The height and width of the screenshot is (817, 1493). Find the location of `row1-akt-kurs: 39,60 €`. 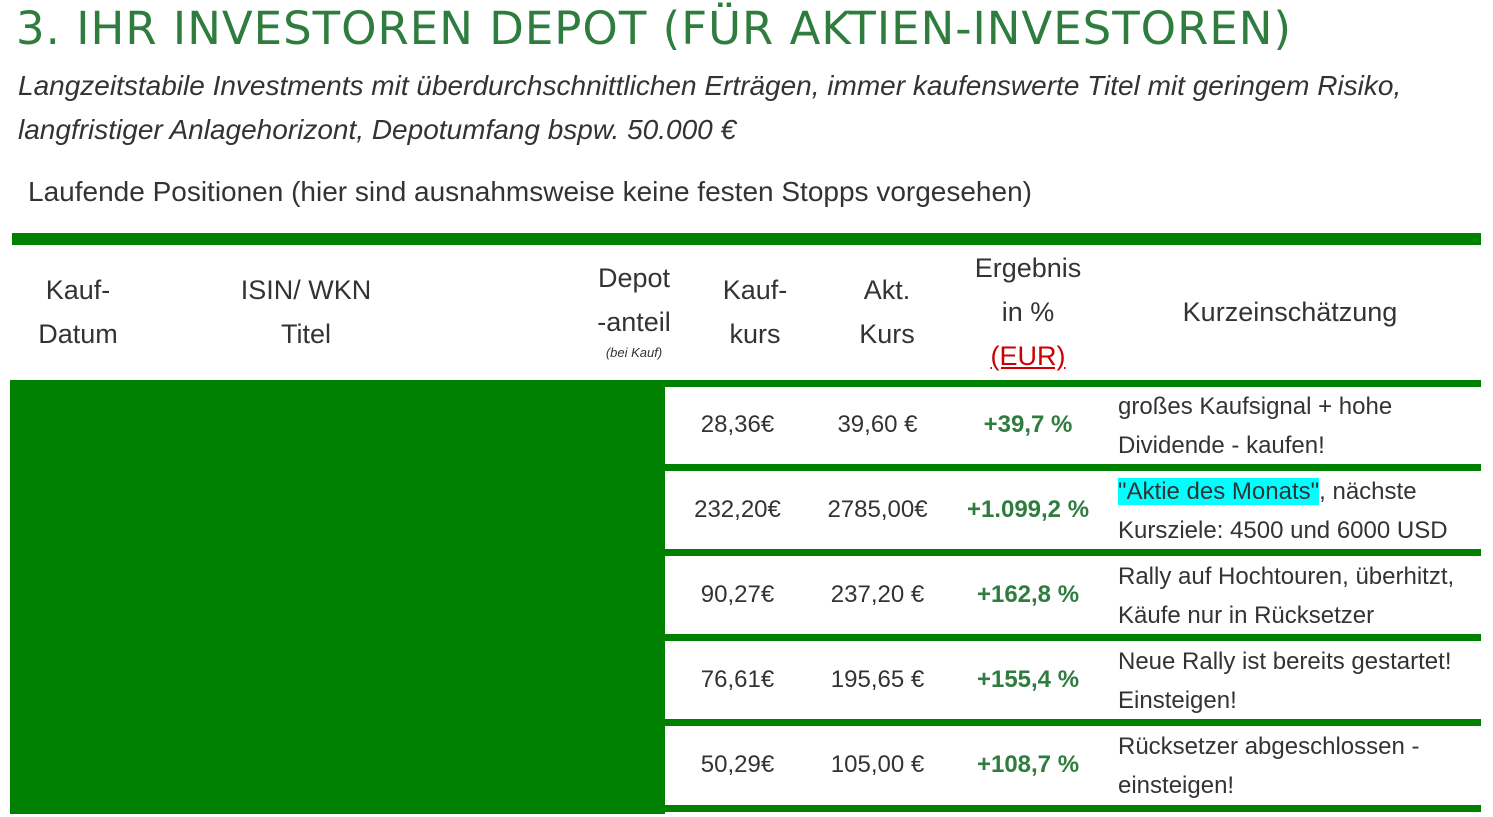

row1-akt-kurs: 39,60 € is located at coordinates (877, 424).